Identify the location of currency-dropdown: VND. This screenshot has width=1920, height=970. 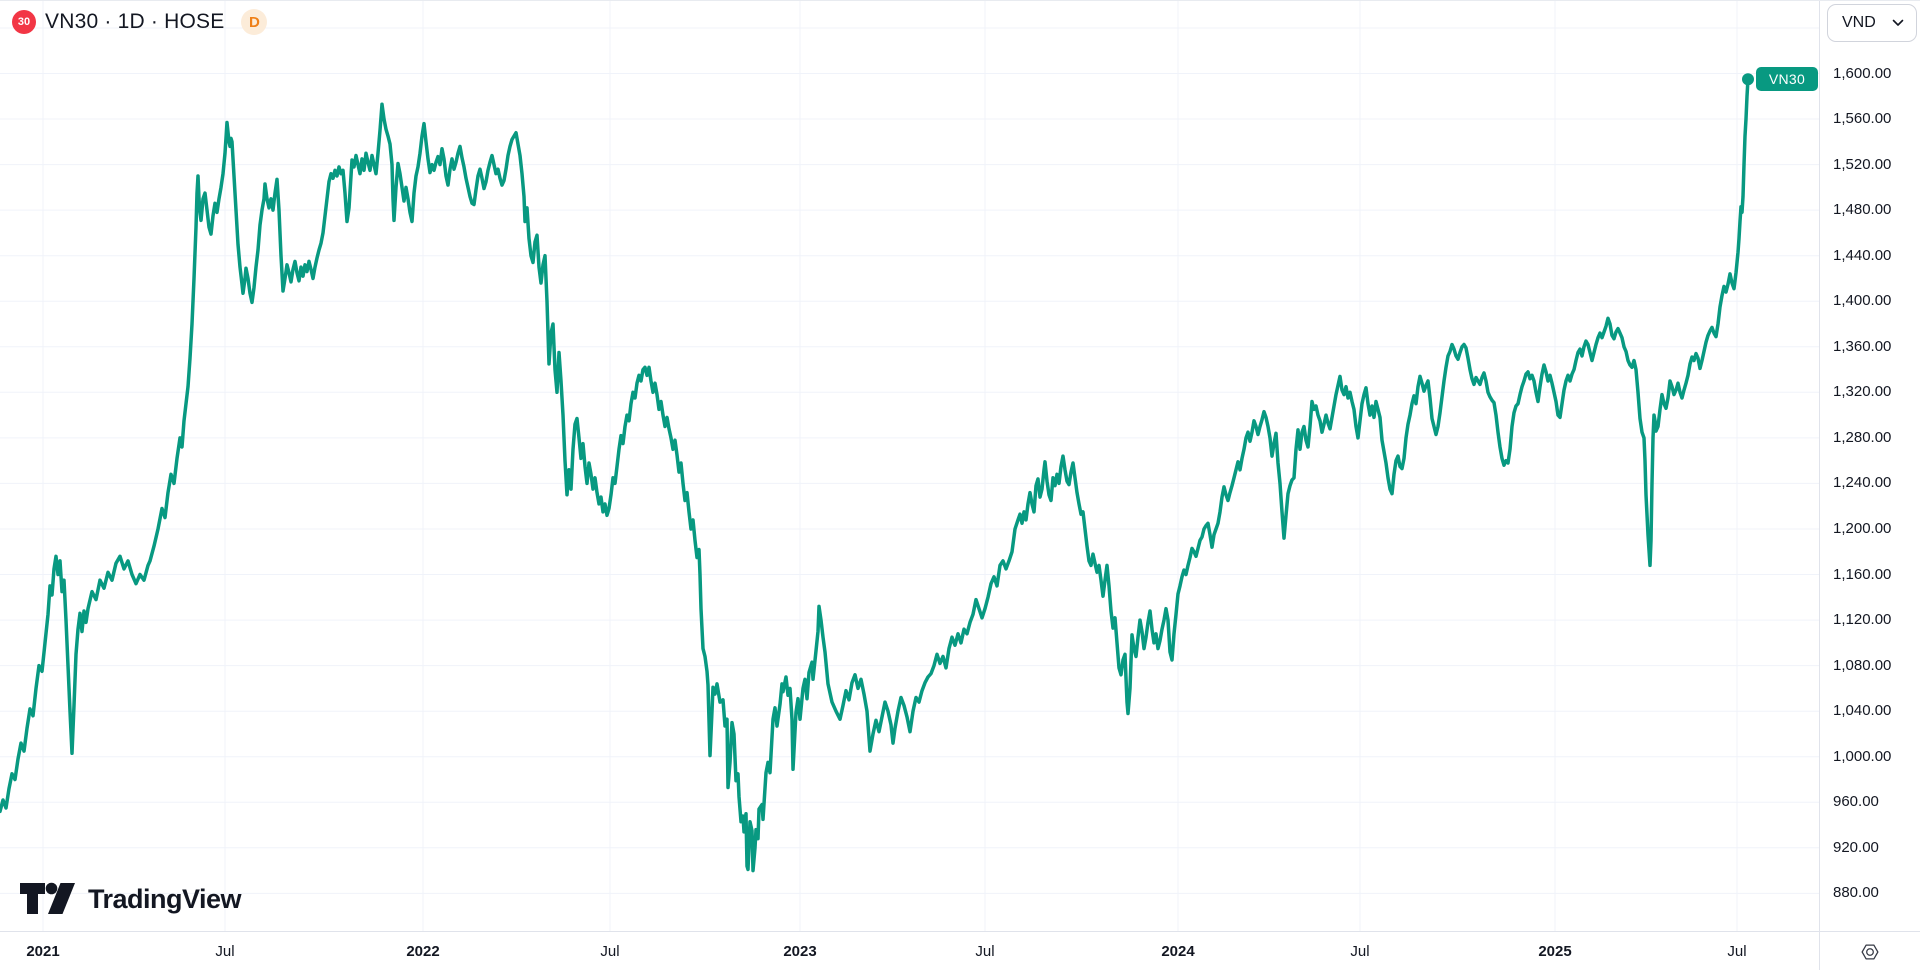
(1872, 23).